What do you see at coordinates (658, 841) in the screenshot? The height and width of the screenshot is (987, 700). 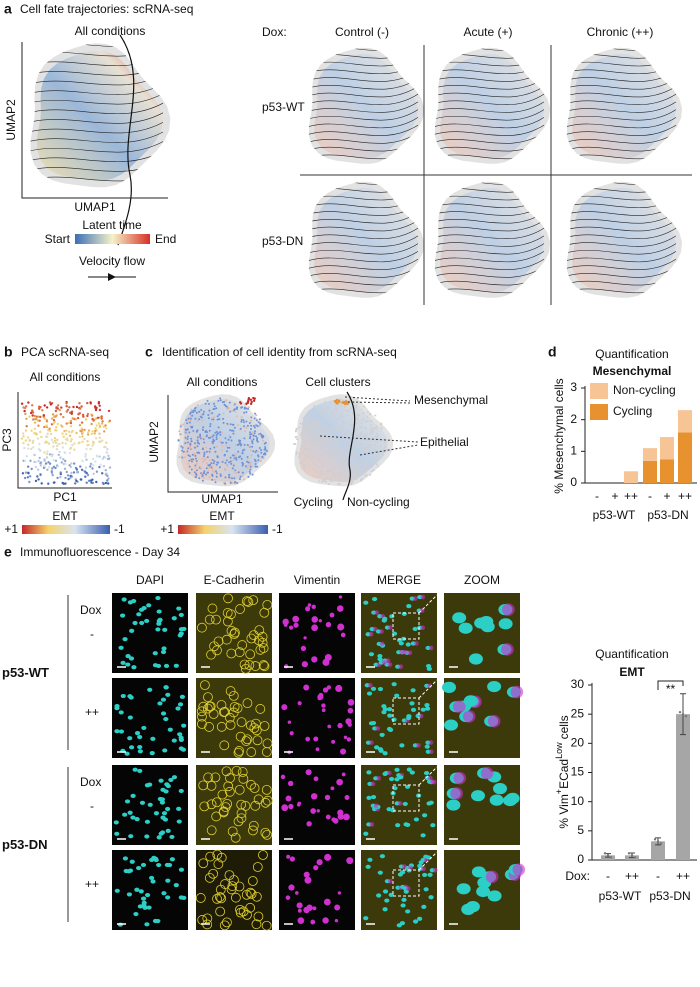 I see `replicate-dot` at bounding box center [658, 841].